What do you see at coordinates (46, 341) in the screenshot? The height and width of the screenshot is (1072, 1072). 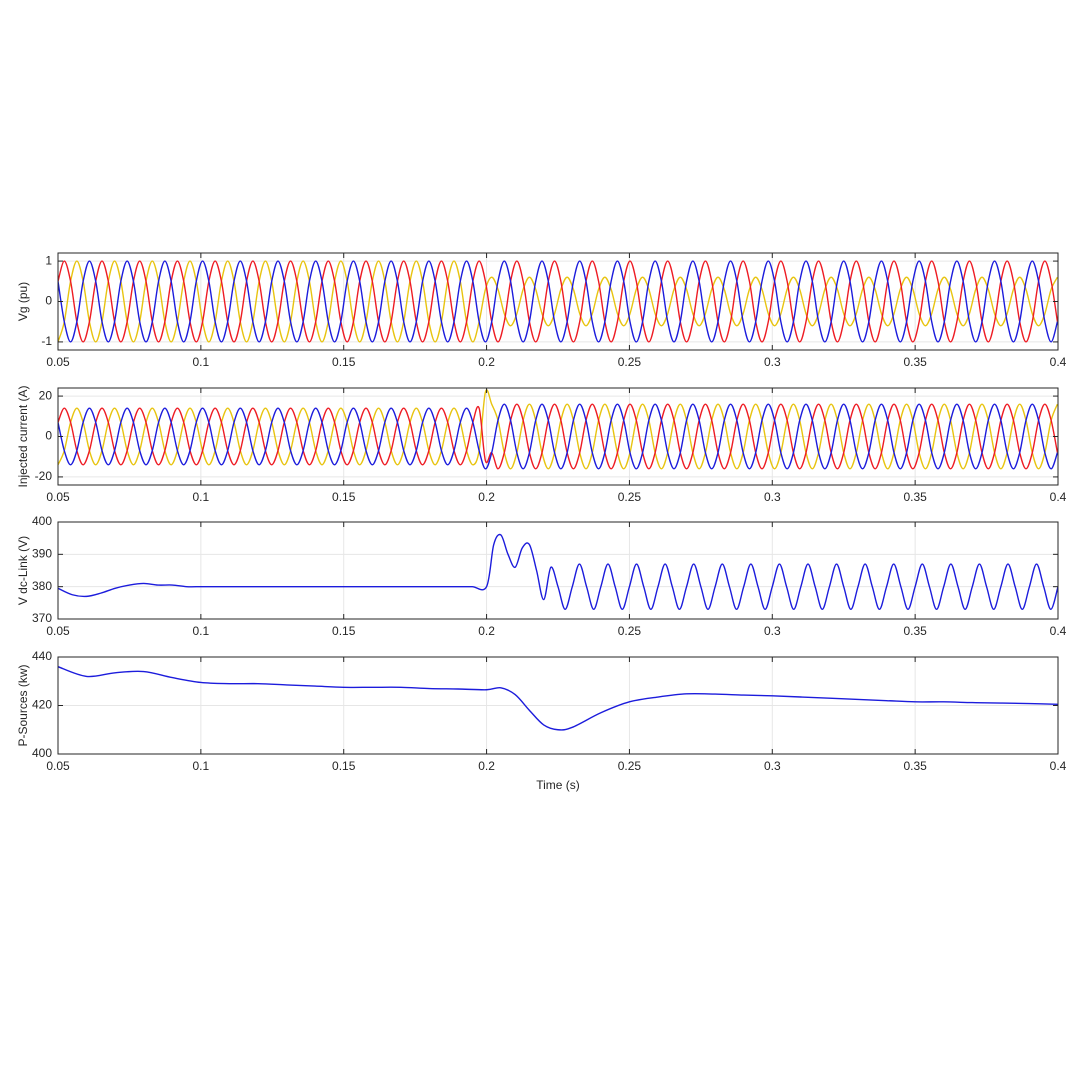 I see `y-tick-label: -1` at bounding box center [46, 341].